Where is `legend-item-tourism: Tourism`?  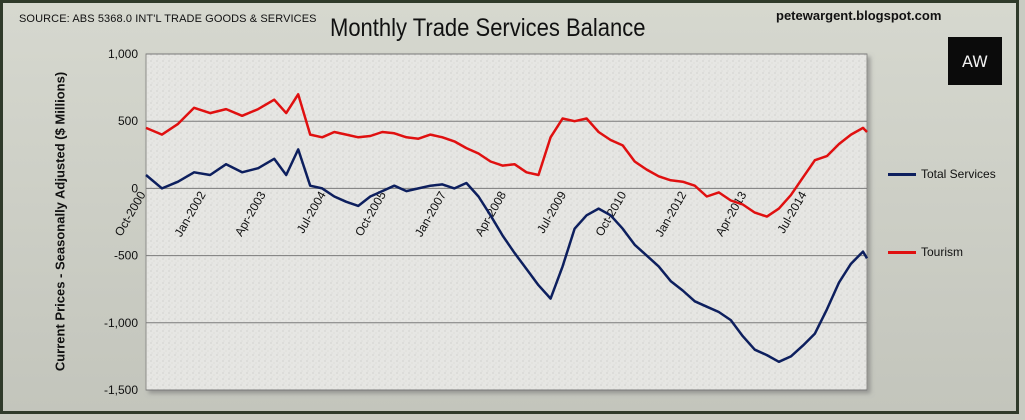
legend-item-tourism: Tourism is located at coordinates (925, 252).